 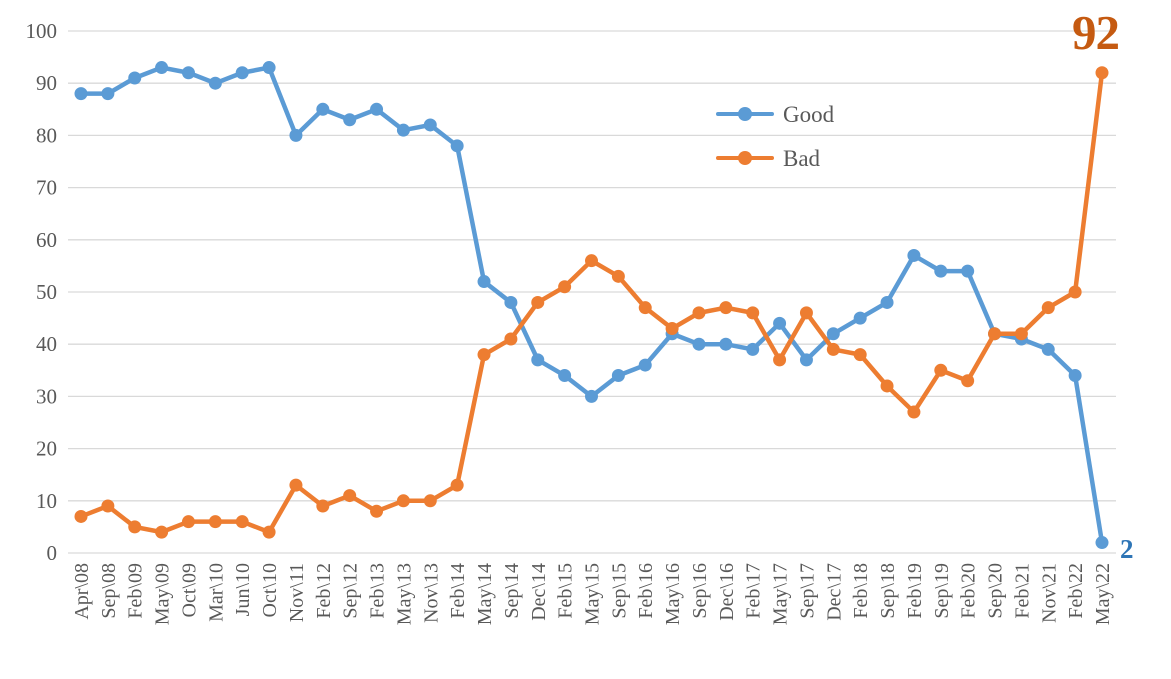 What do you see at coordinates (243, 589) in the screenshot?
I see `x-axis-tick-label: Jun\10` at bounding box center [243, 589].